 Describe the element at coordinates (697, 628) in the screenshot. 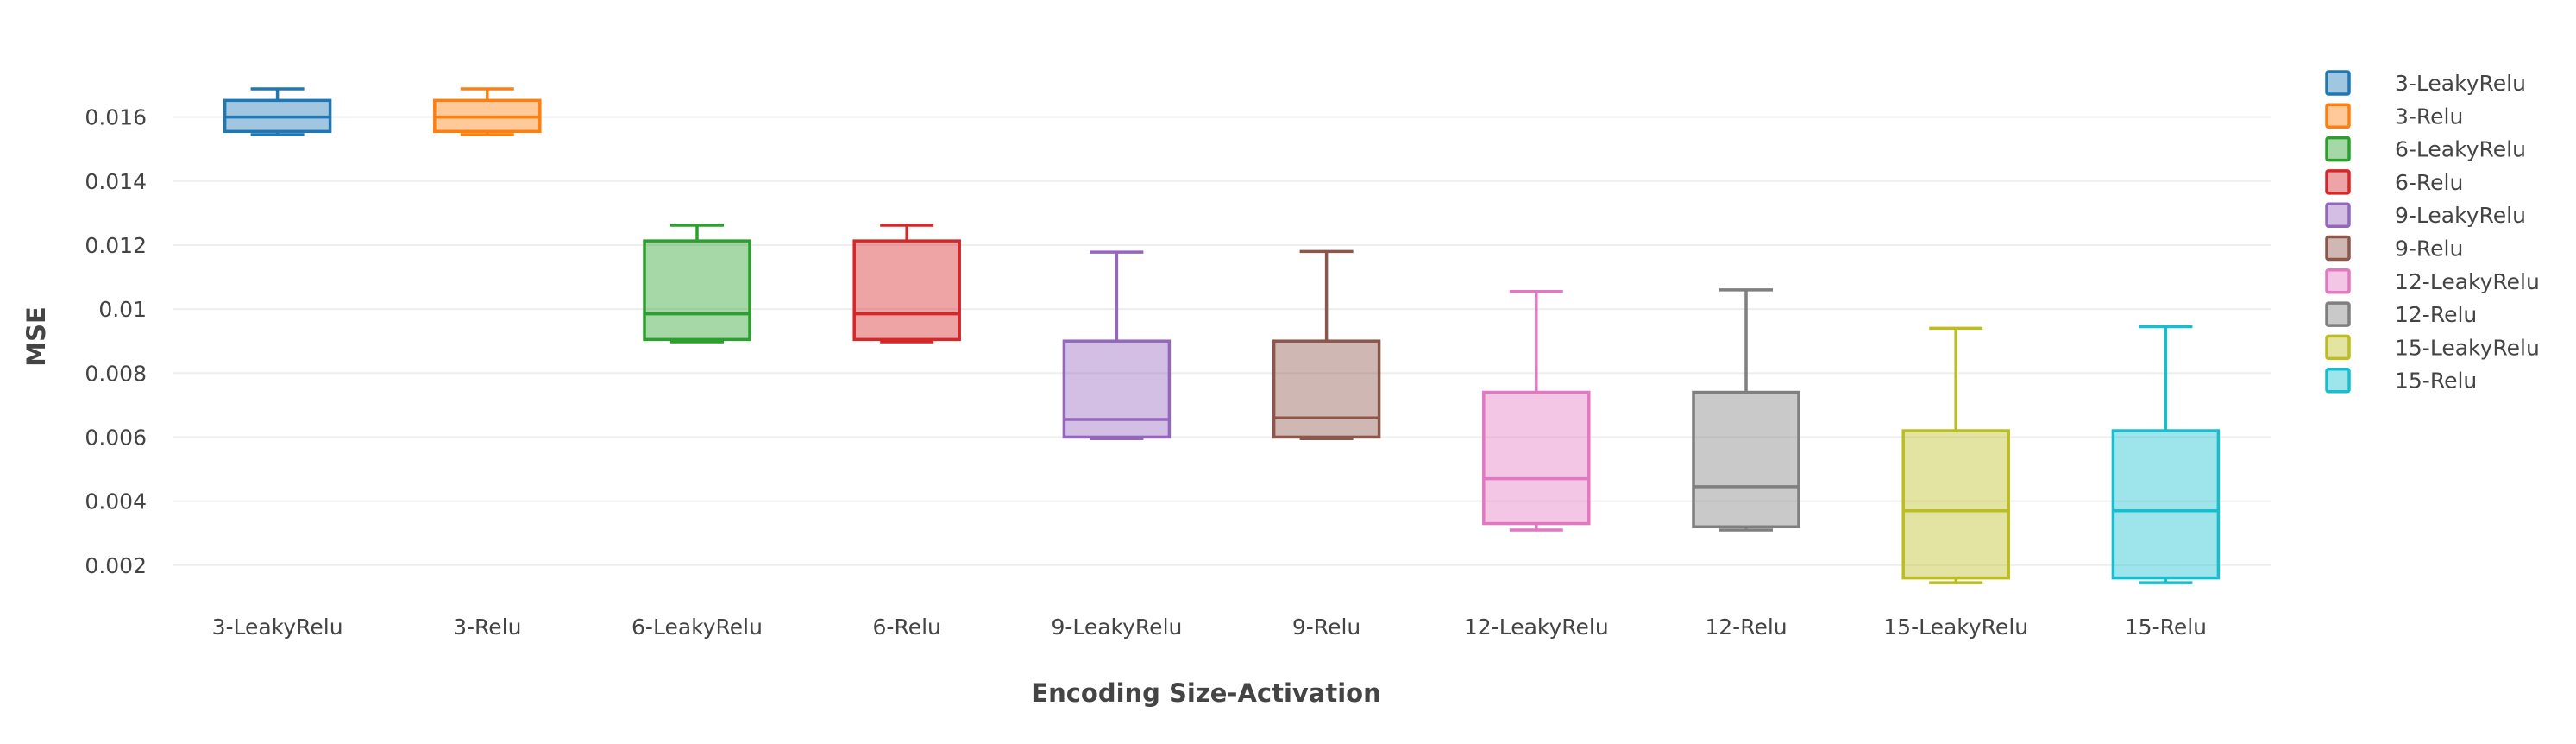

I see `x-tick-label: 6-LeakyRelu` at that location.